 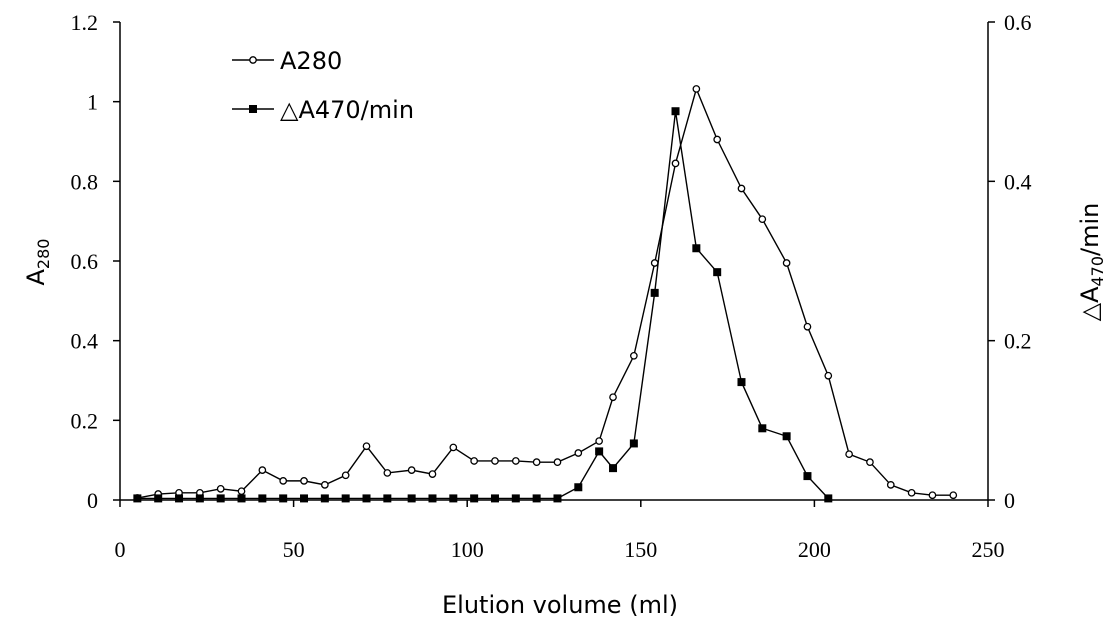 I want to click on x-tick-label: 200, so click(x=814, y=549).